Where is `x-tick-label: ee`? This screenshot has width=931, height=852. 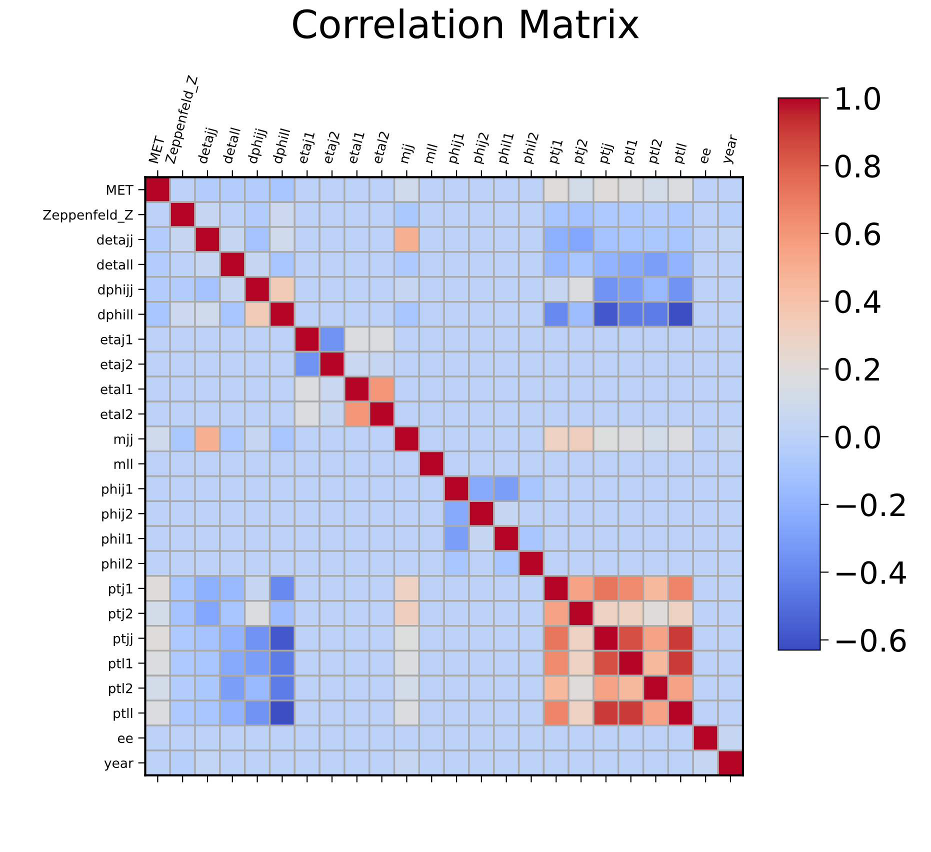 x-tick-label: ee is located at coordinates (706, 156).